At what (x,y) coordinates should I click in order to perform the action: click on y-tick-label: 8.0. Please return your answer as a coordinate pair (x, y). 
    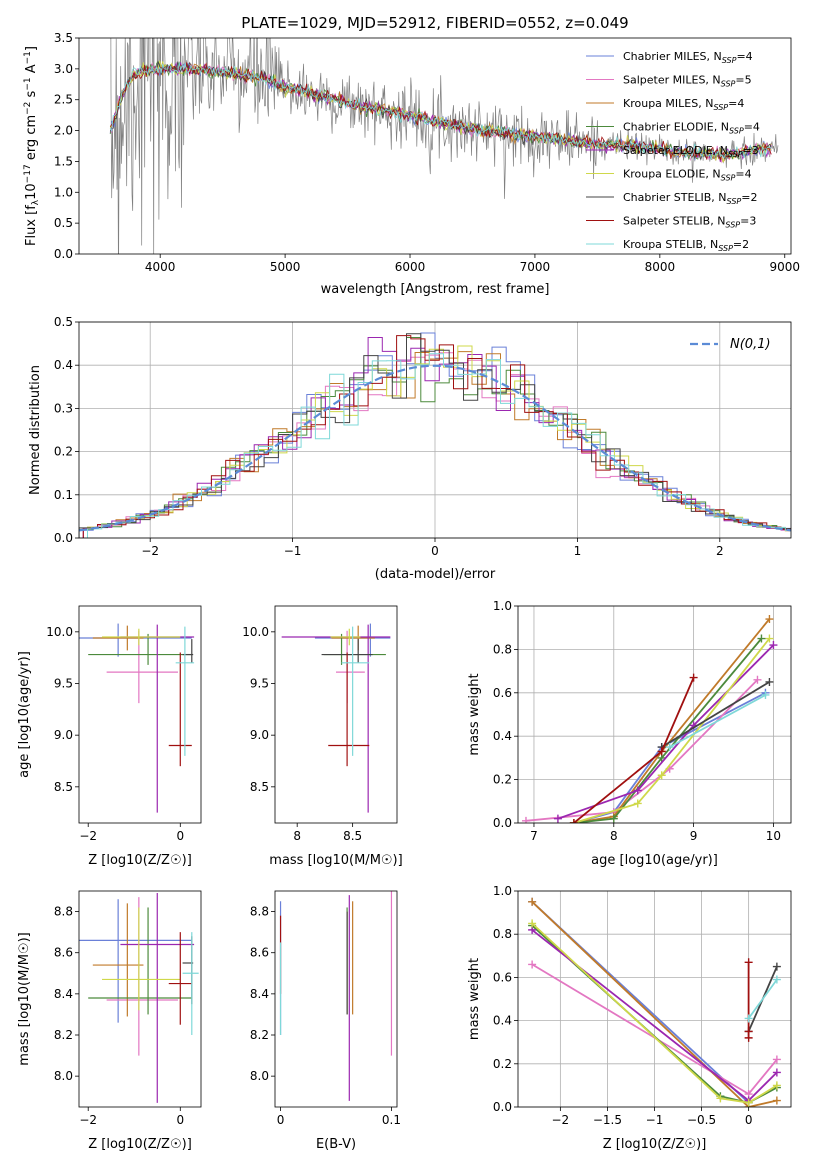
    Looking at the image, I should click on (63, 1076).